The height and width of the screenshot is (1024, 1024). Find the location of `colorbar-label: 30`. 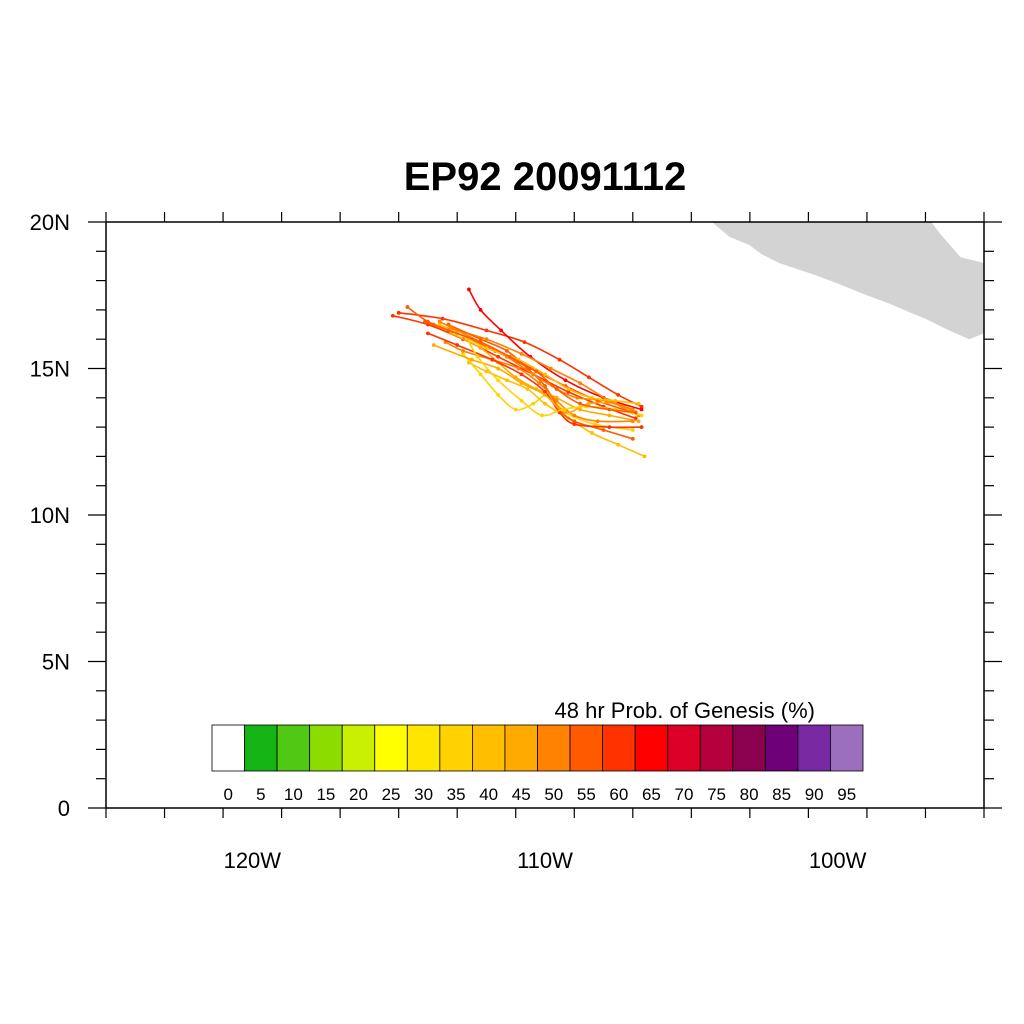

colorbar-label: 30 is located at coordinates (423, 794).